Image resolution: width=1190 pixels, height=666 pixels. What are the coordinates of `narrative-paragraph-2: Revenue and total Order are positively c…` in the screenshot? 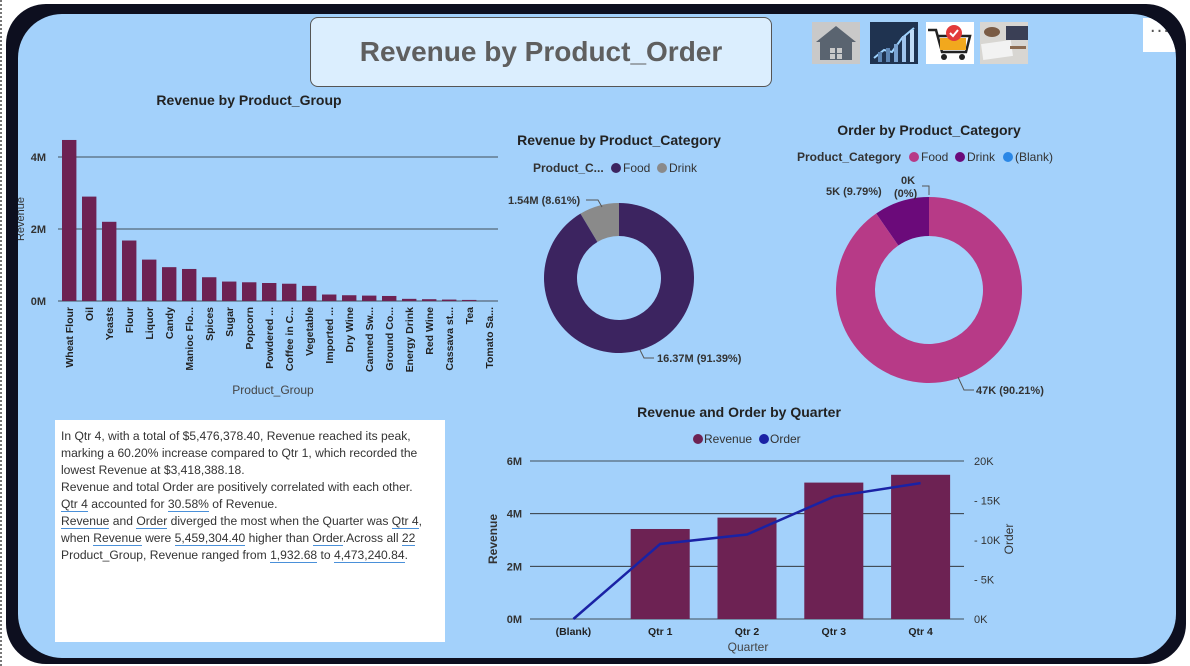 It's located at (237, 487).